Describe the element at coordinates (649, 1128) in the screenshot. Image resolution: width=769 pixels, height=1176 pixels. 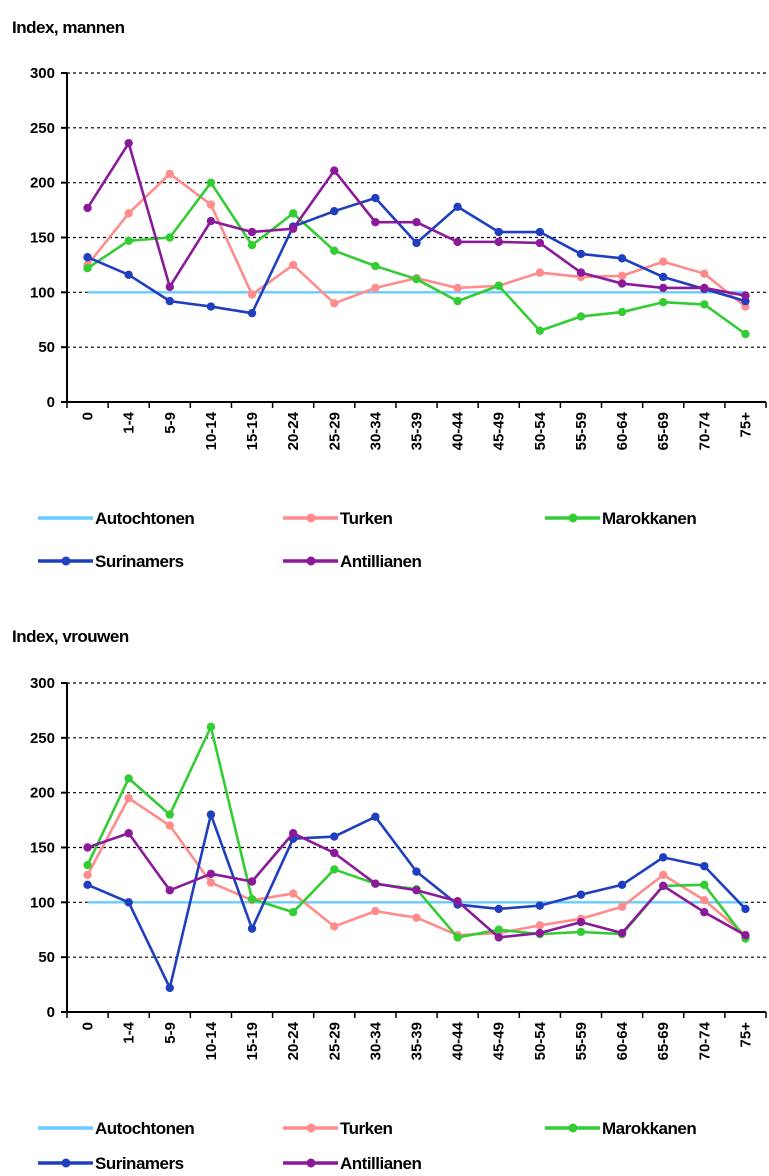
I see `legend-label: Marokkanen` at that location.